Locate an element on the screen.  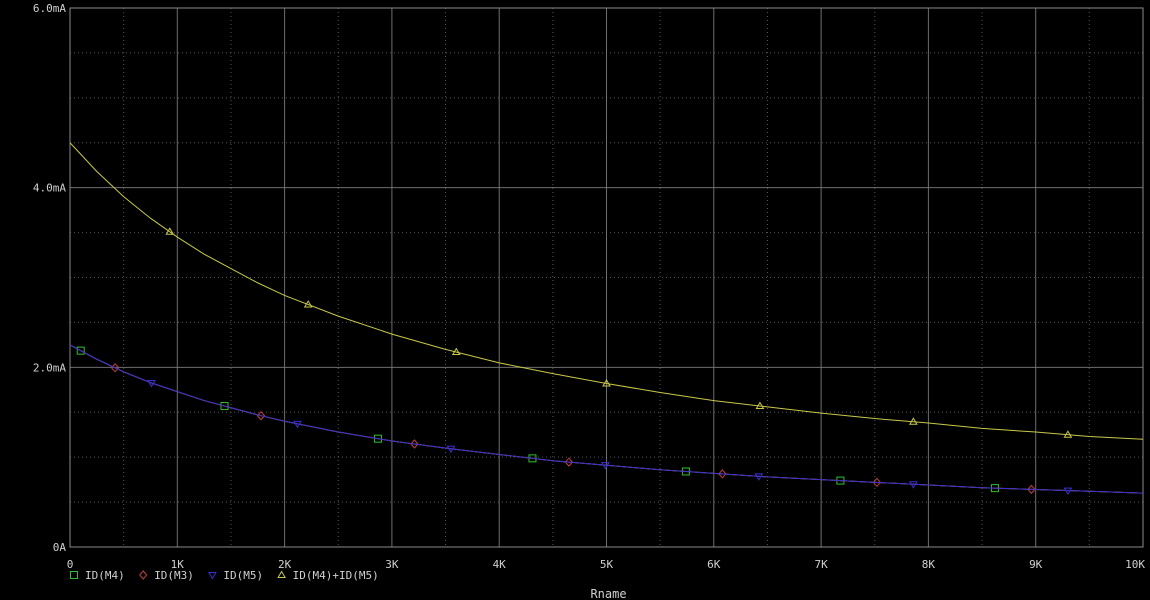
y-tick-label: 4.0mA is located at coordinates (49, 188).